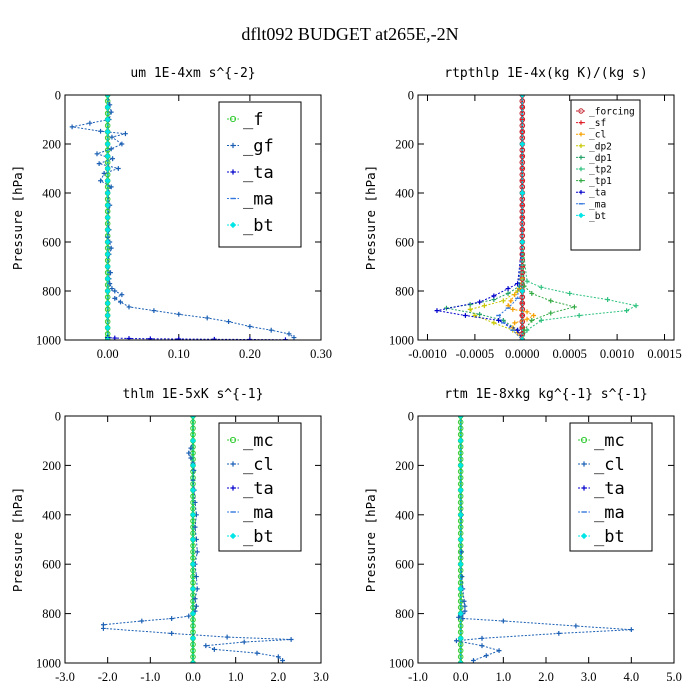 The width and height of the screenshot is (700, 700). What do you see at coordinates (58, 96) in the screenshot?
I see `y-tick-label: 0` at bounding box center [58, 96].